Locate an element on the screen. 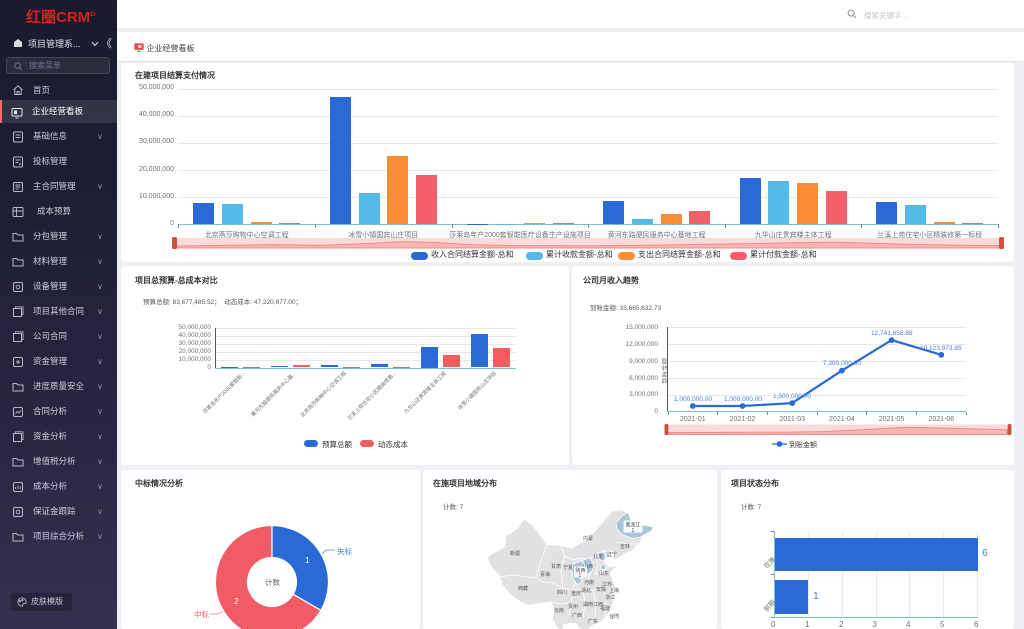  svg-text: 台湾 is located at coordinates (614, 616).